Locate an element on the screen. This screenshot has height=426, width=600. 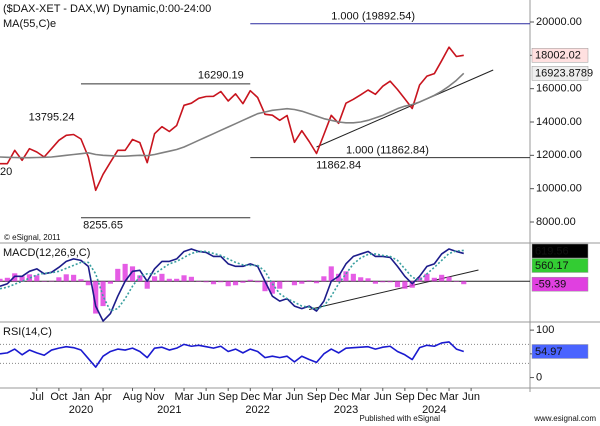
y-tick-label: 10000.00 is located at coordinates (559, 189).